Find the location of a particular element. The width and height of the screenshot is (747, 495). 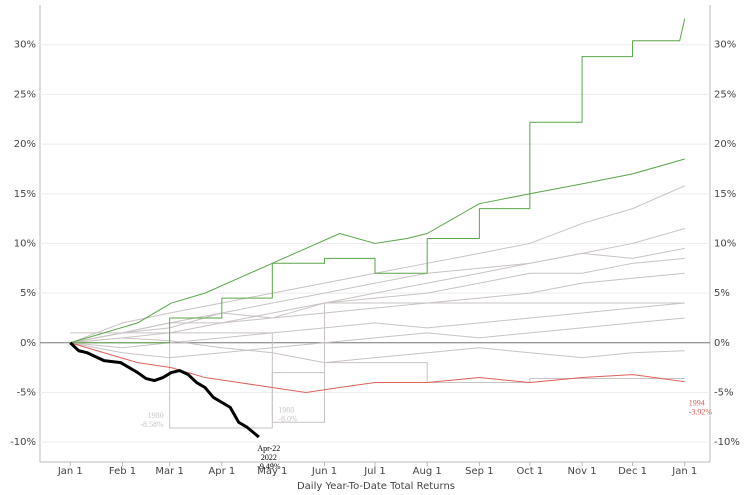

x-tick-label: May 1 is located at coordinates (272, 471).